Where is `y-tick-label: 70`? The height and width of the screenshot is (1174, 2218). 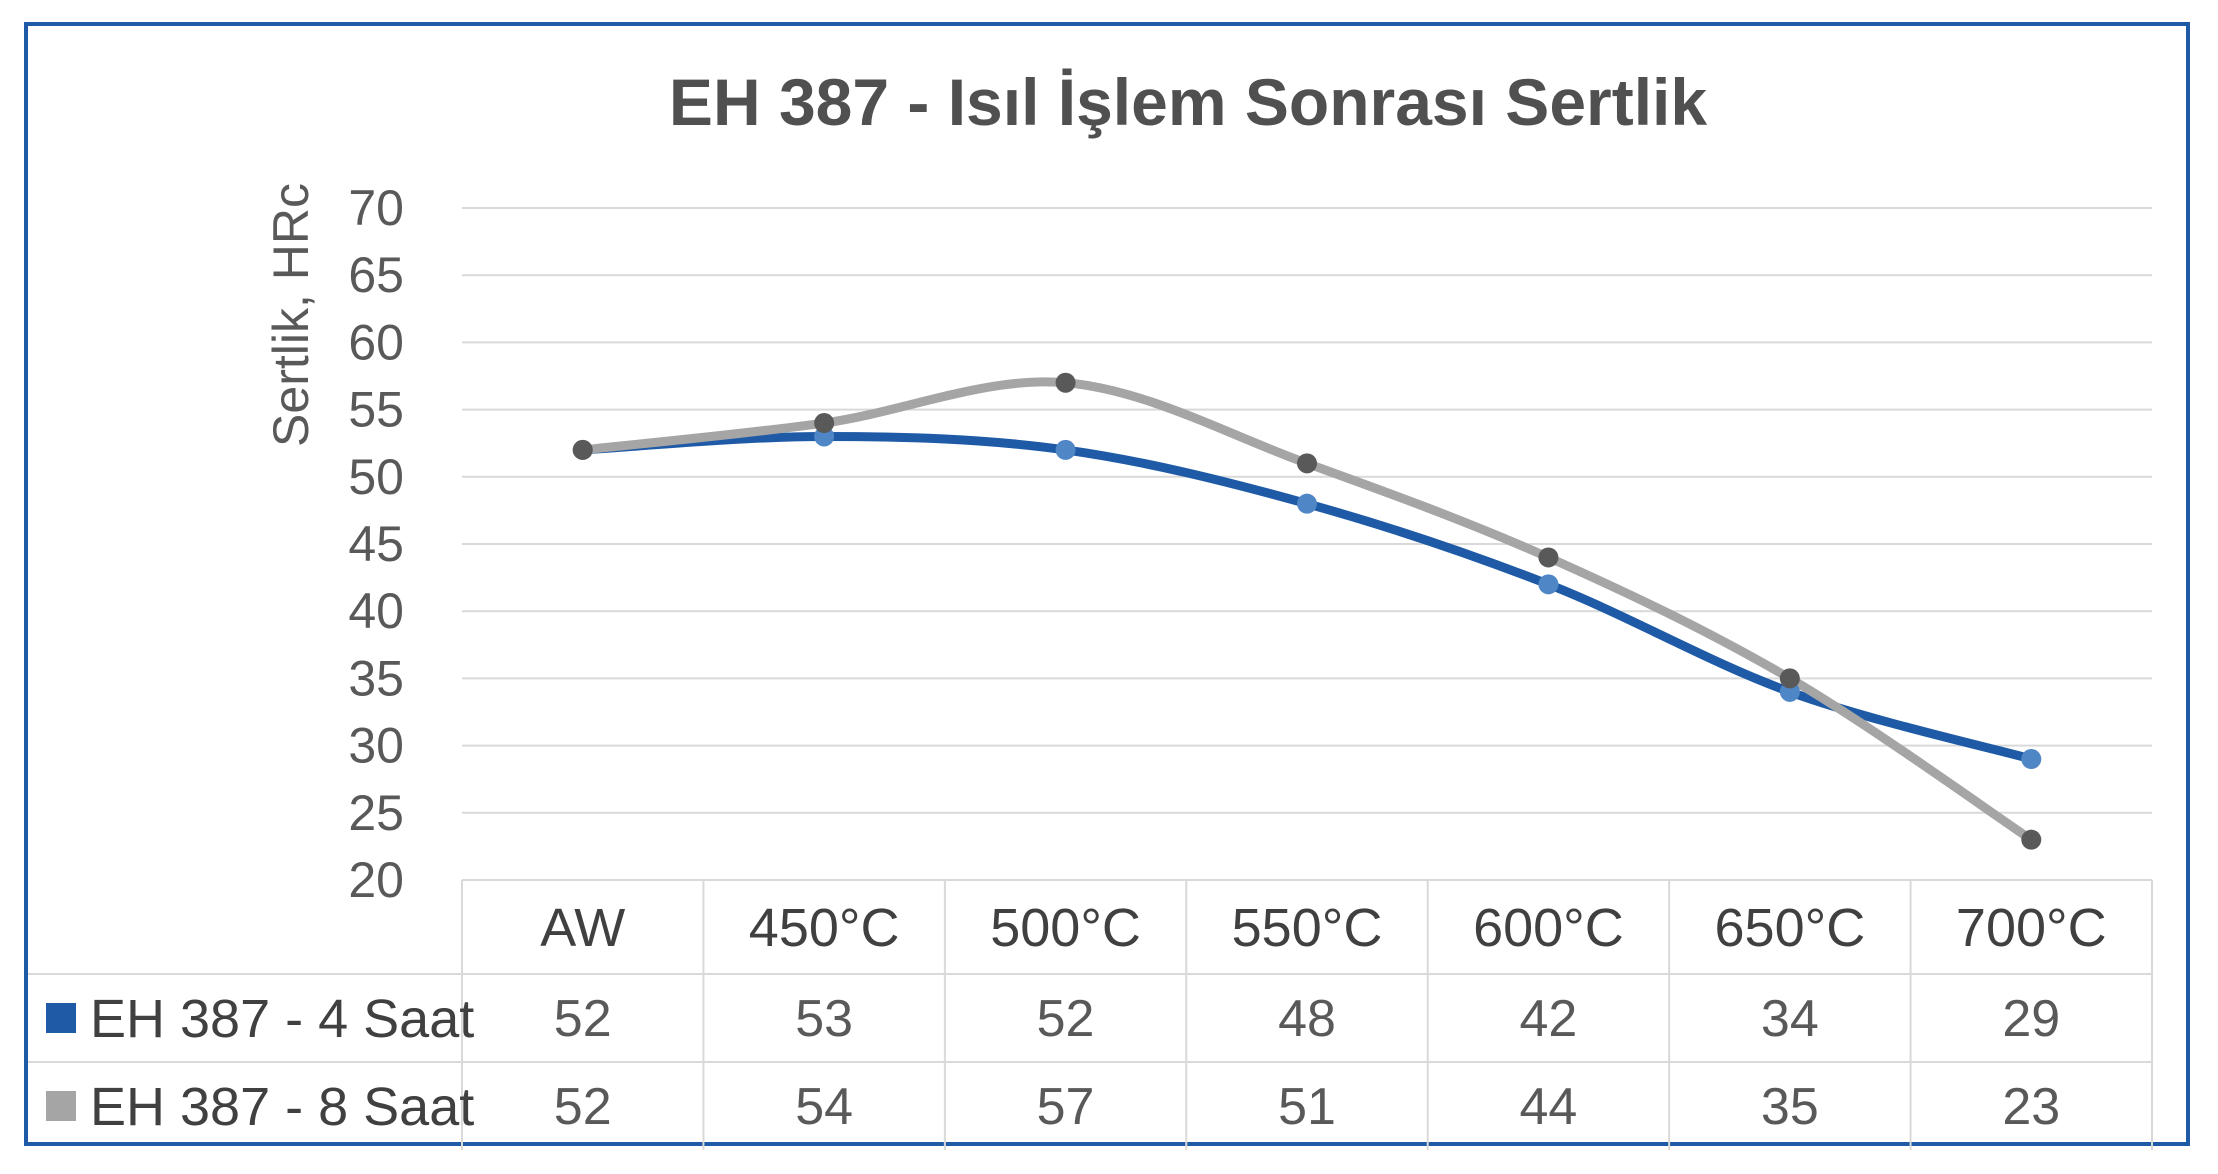 y-tick-label: 70 is located at coordinates (376, 208).